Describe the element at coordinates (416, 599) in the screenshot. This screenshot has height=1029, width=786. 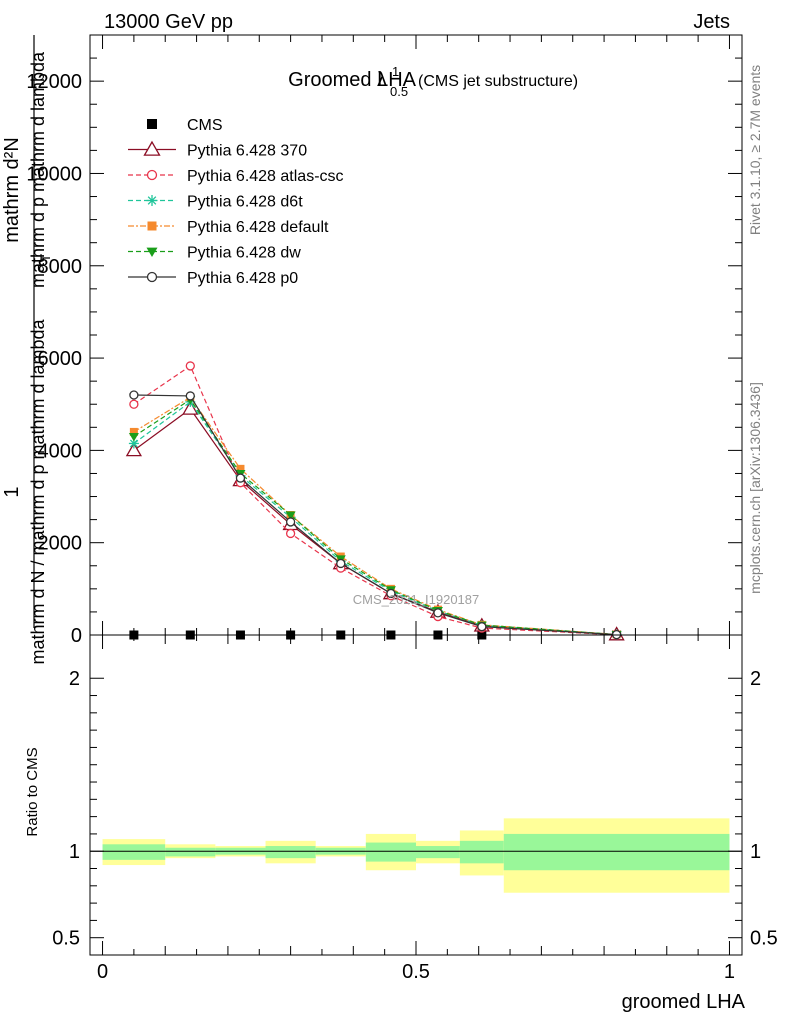
I see `watermark: CMS_2021_I1920187` at that location.